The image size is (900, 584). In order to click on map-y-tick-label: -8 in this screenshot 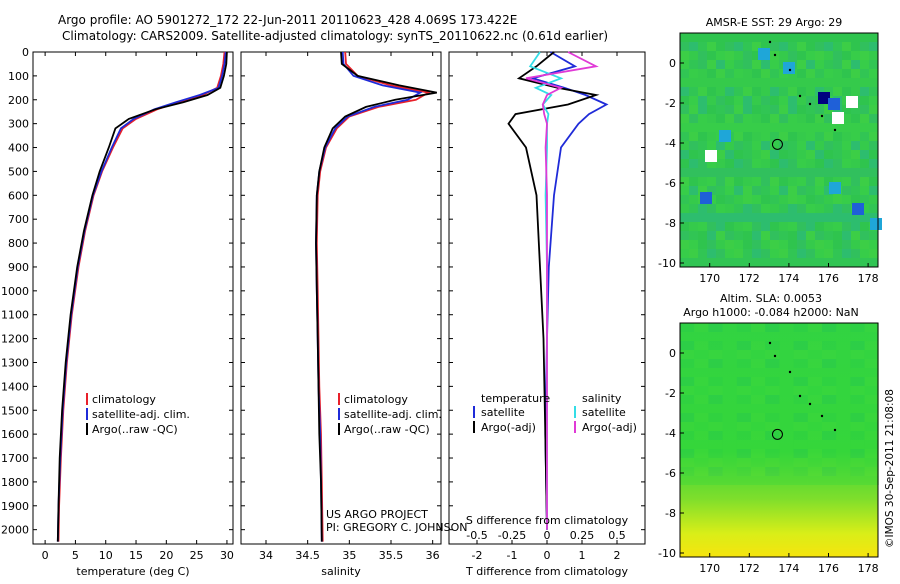, I will do `click(670, 513)`.